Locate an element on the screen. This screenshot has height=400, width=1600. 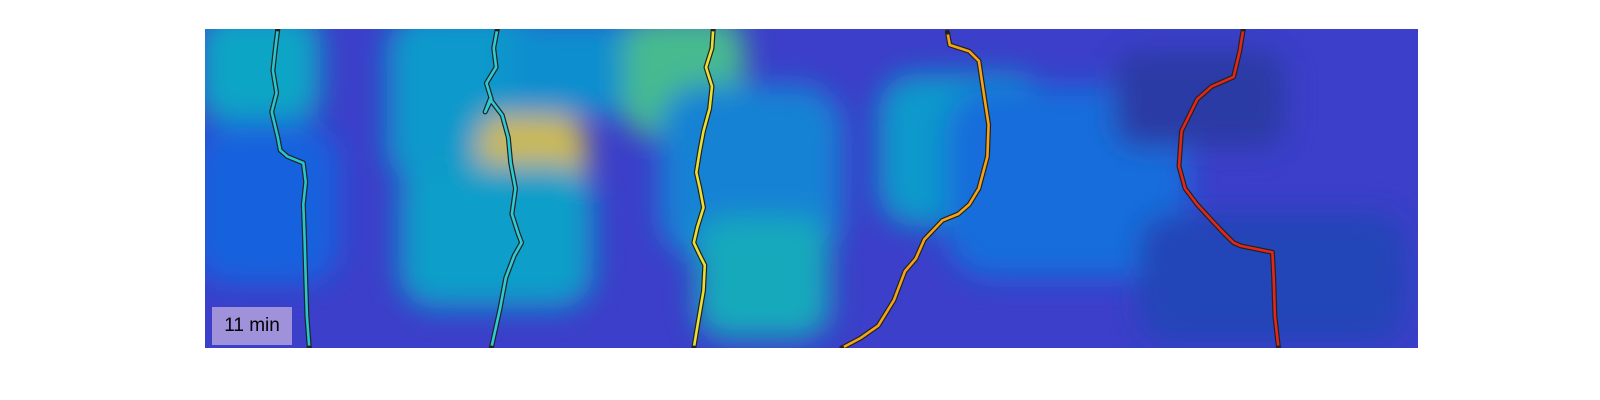
trace-4-start-point is located at coordinates (947, 32).